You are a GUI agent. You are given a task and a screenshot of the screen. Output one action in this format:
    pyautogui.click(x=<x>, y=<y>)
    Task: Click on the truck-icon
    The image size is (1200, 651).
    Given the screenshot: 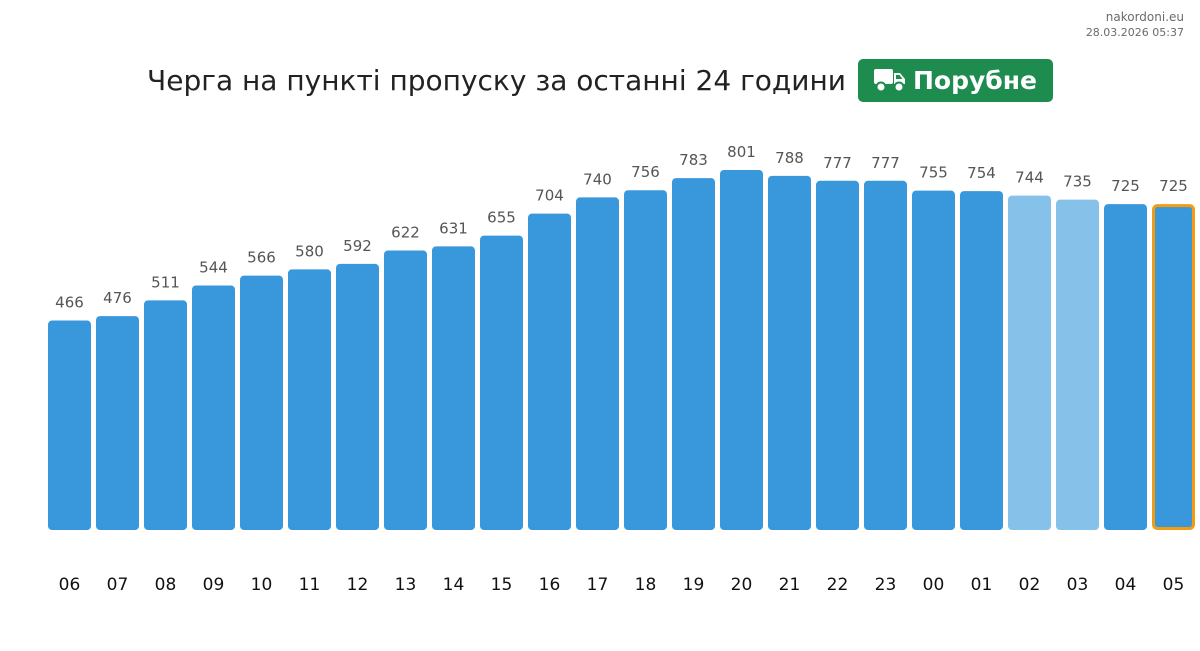 What is the action you would take?
    pyautogui.click(x=889, y=81)
    